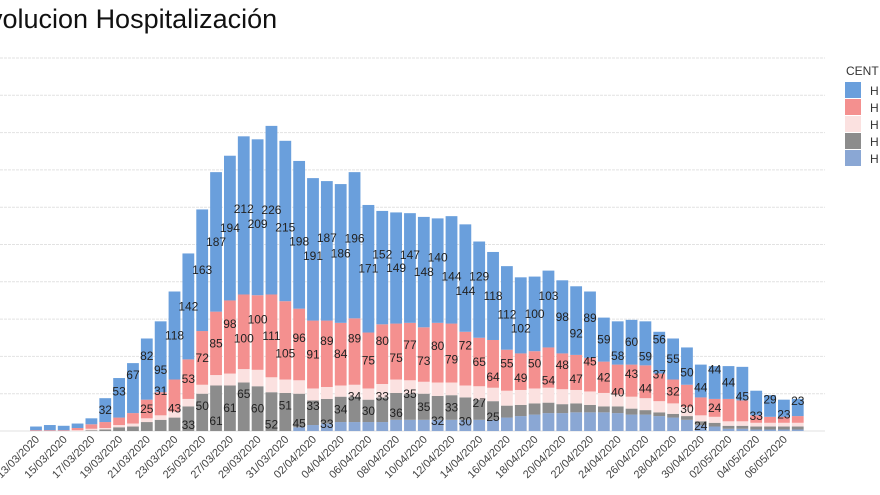  I want to click on data-label: 98, so click(230, 324).